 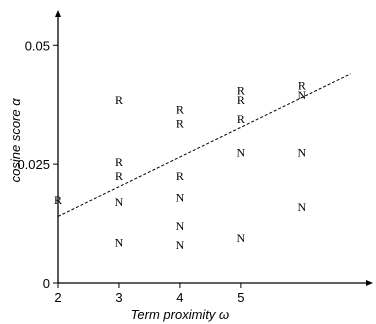 I want to click on y-tick-label: 0, so click(x=46, y=283).